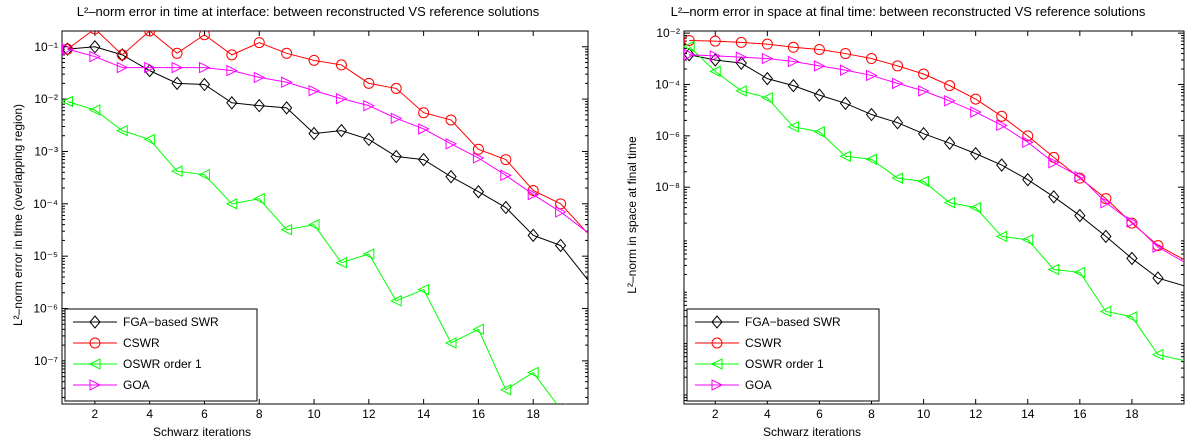 Image resolution: width=1199 pixels, height=441 pixels. I want to click on x-tick-label: 6, so click(819, 414).